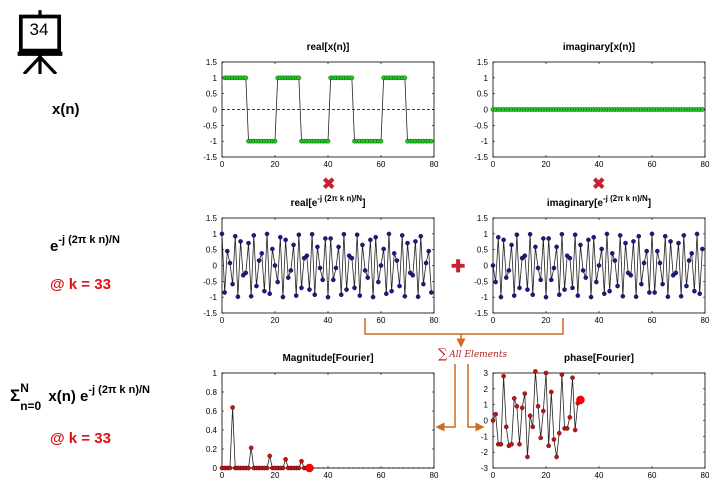  What do you see at coordinates (89, 240) in the screenshot?
I see `basis-label-exponent: -j (2π k n)/N` at bounding box center [89, 240].